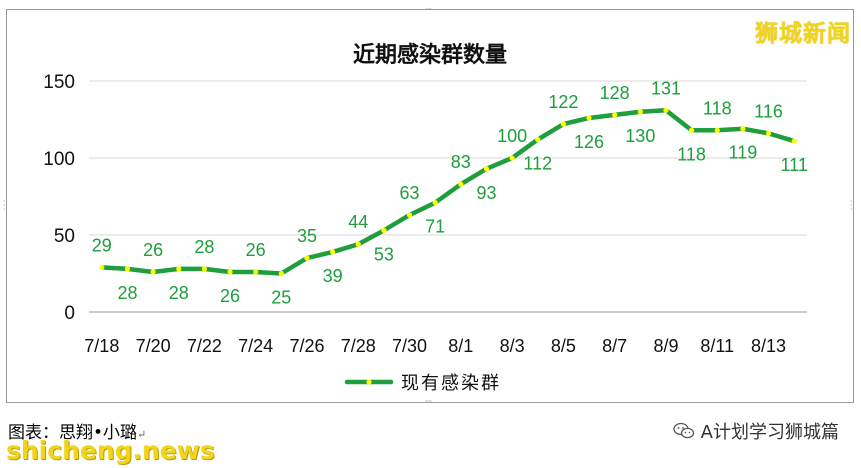 The height and width of the screenshot is (468, 861). Describe the element at coordinates (59, 159) in the screenshot. I see `y-tick-label: 100` at that location.